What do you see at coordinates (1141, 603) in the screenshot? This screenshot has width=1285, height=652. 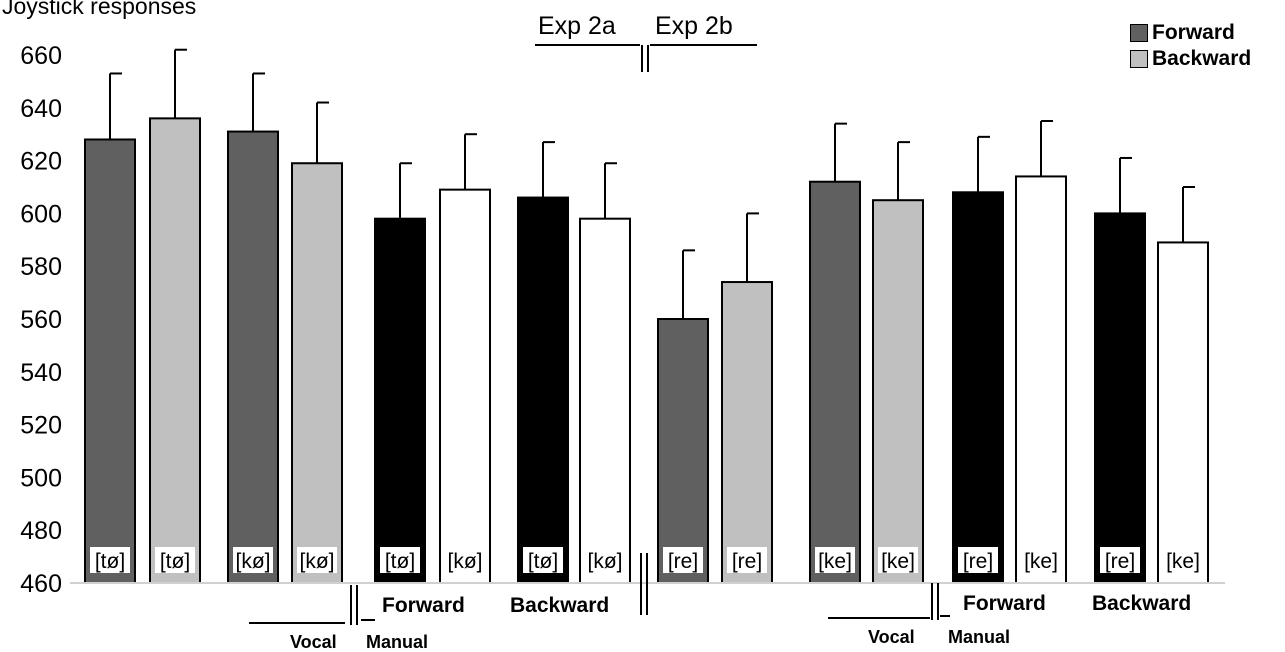 I see `backward-group-label-2: Backward` at bounding box center [1141, 603].